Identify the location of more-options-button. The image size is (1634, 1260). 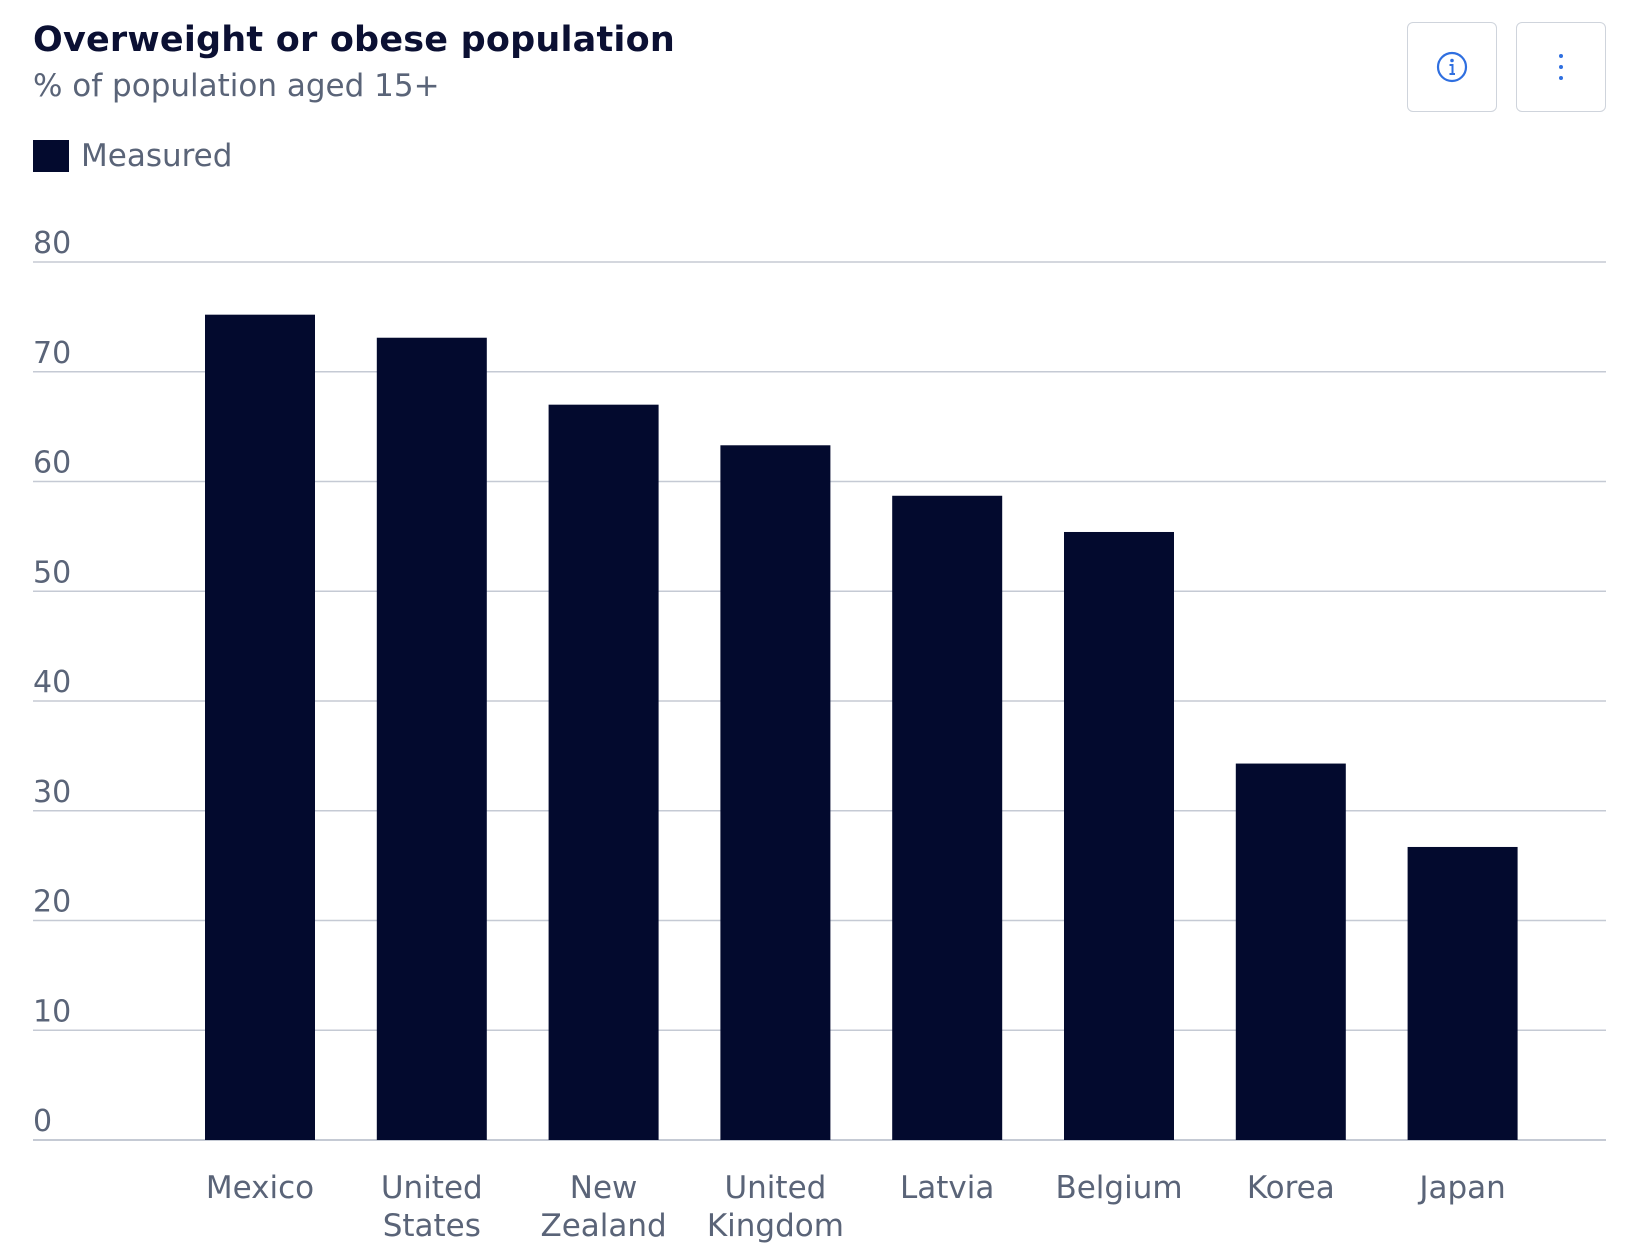
(1561, 67).